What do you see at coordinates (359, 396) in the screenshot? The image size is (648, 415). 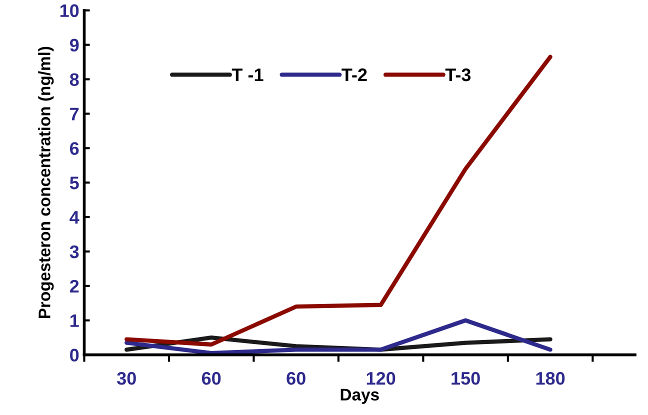 I see `x-axis-title: Days` at bounding box center [359, 396].